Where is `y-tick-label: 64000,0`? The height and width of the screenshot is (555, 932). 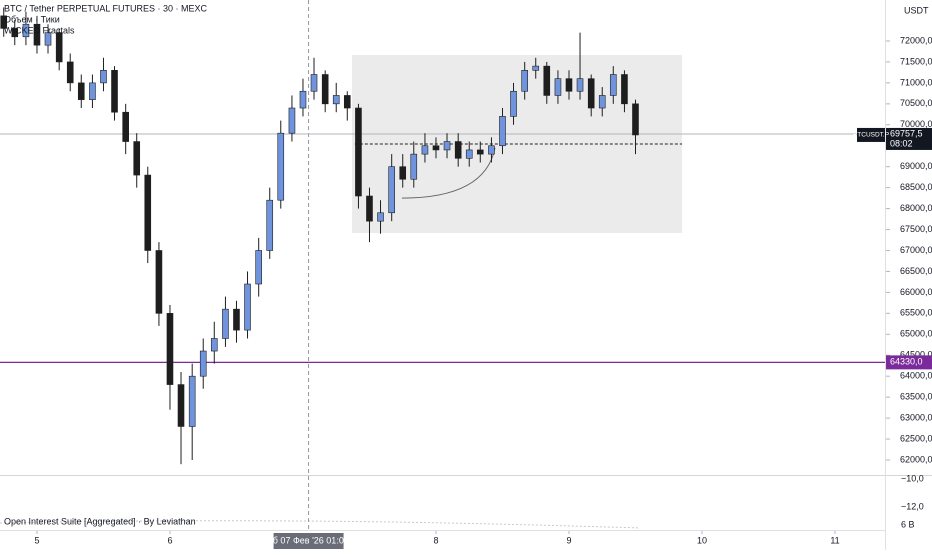
y-tick-label: 64000,0 is located at coordinates (916, 376).